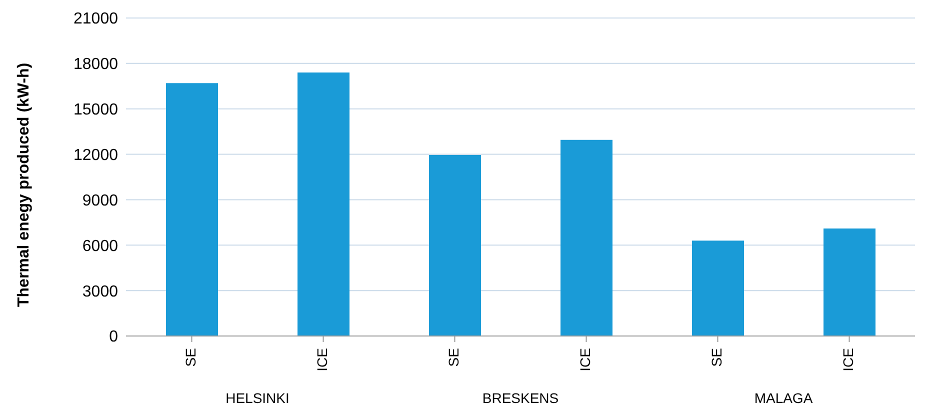 This screenshot has height=416, width=925. I want to click on y-tick-label: 3000, so click(100, 291).